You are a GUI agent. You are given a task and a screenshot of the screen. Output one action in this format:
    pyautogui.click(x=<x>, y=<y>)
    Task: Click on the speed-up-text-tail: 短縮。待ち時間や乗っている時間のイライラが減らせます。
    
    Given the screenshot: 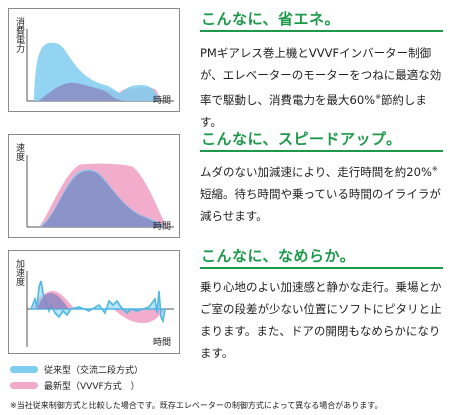 What is the action you would take?
    pyautogui.click(x=320, y=204)
    